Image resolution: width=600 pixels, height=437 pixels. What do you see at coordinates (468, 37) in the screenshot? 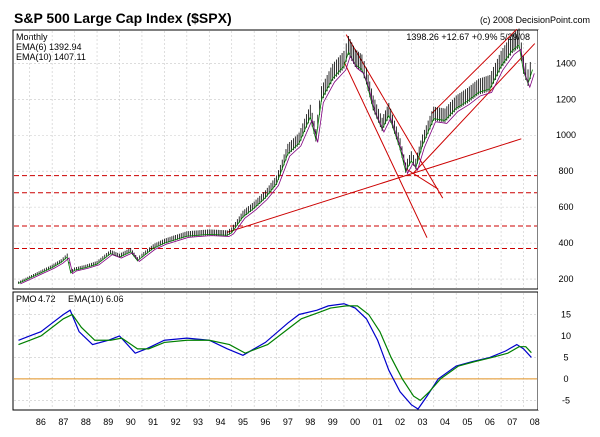
I see `last-quote: 1398.26 +12.67 +0.9% 5/29/08` at bounding box center [468, 37].